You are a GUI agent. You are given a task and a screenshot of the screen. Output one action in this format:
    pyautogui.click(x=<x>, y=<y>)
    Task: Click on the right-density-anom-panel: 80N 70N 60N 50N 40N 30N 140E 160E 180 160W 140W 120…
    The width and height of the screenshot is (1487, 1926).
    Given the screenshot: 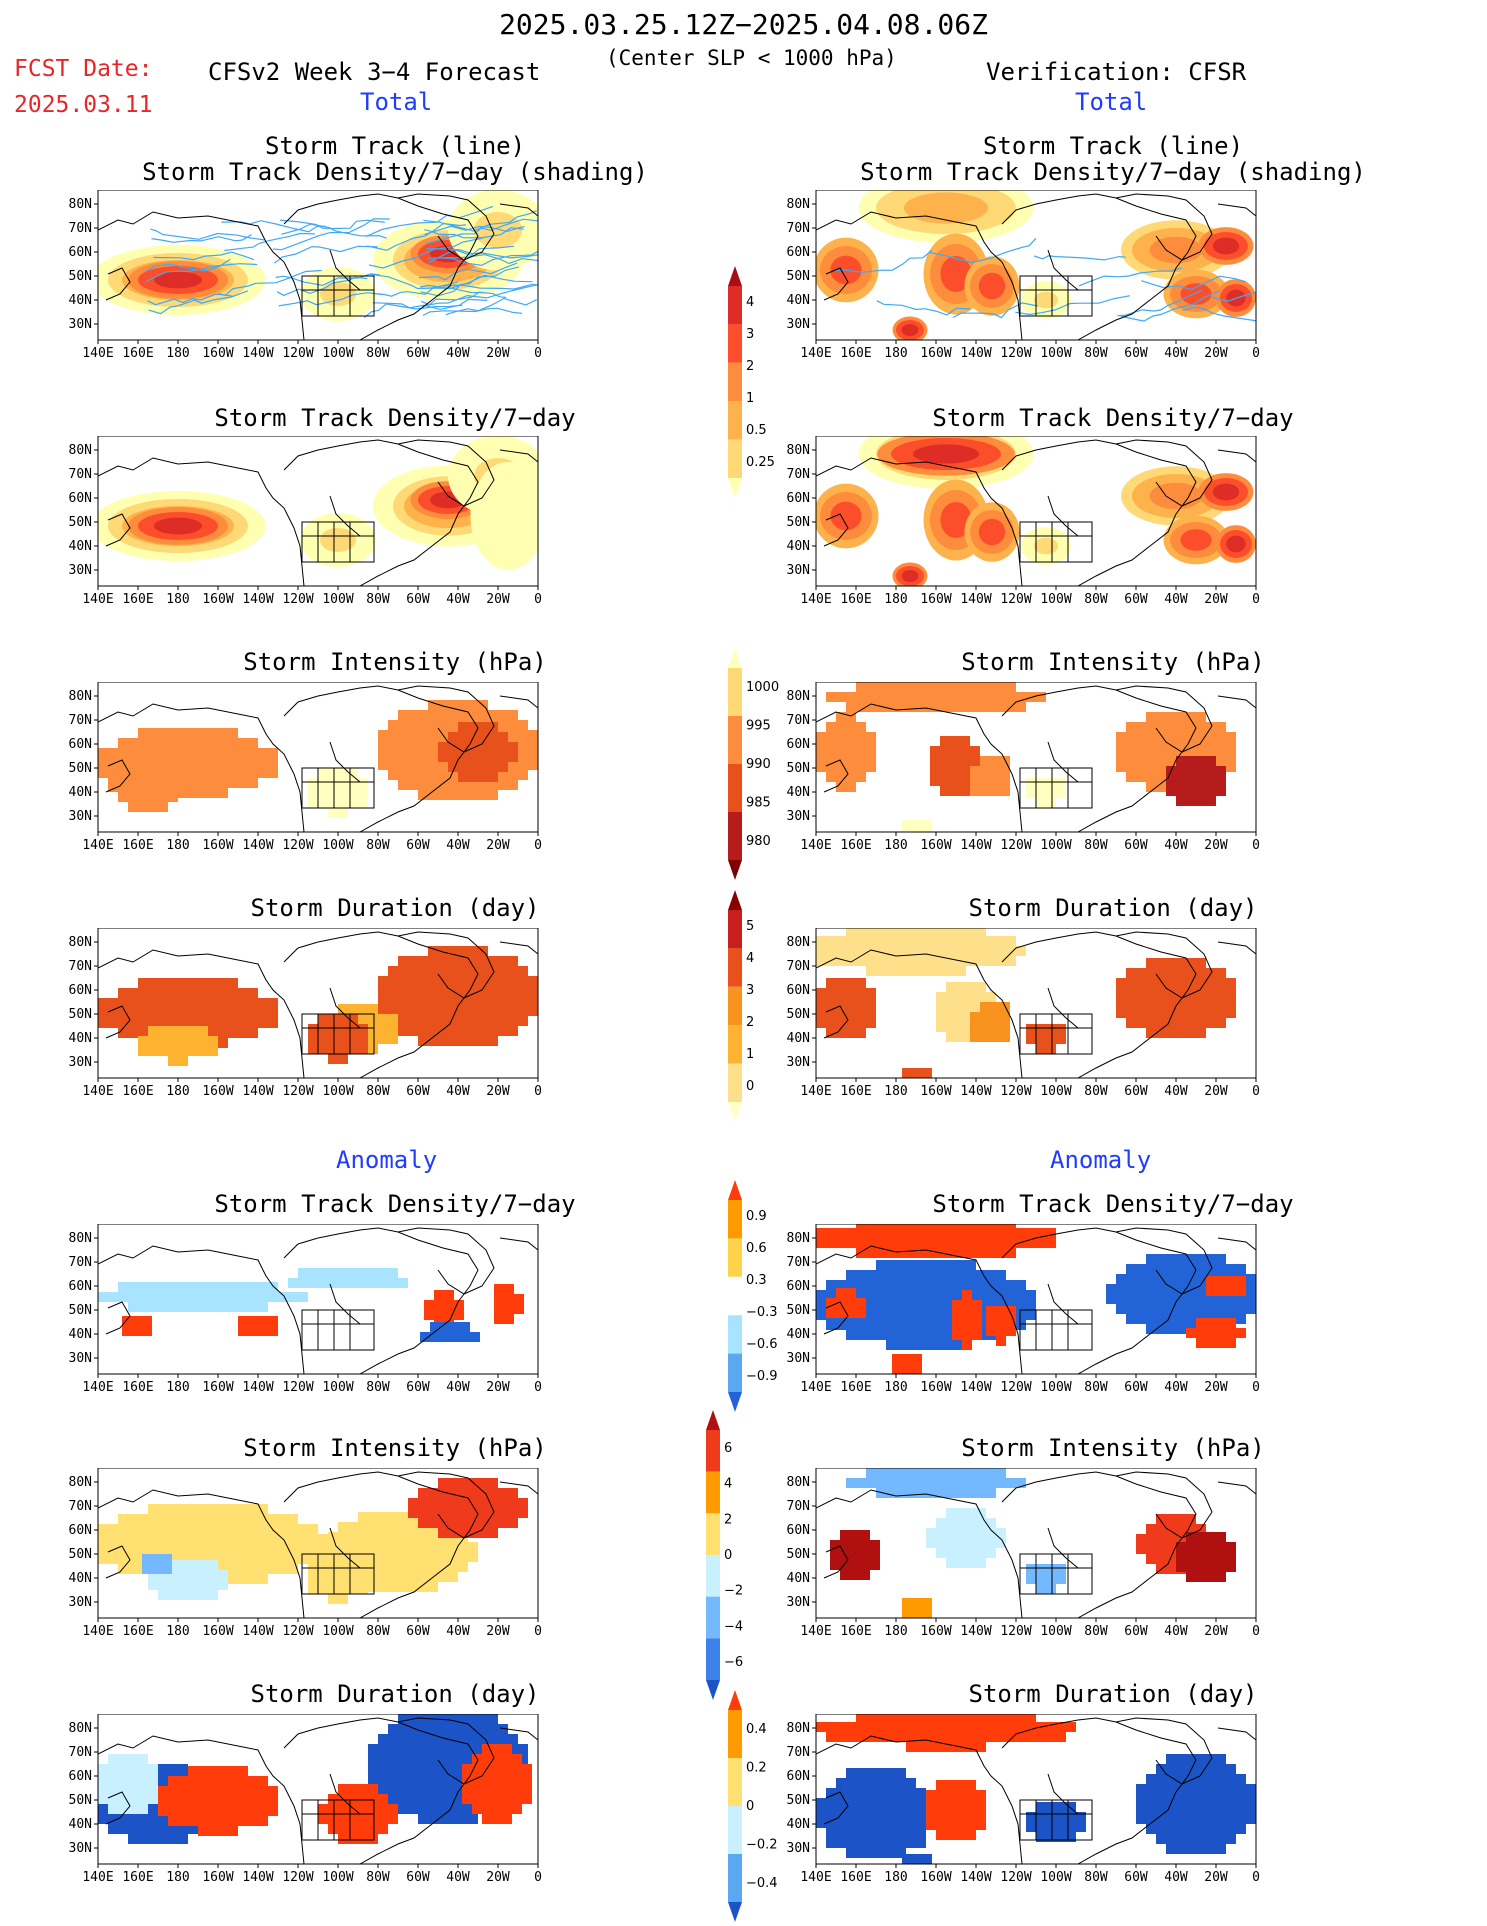 What is the action you would take?
    pyautogui.click(x=1016, y=1310)
    